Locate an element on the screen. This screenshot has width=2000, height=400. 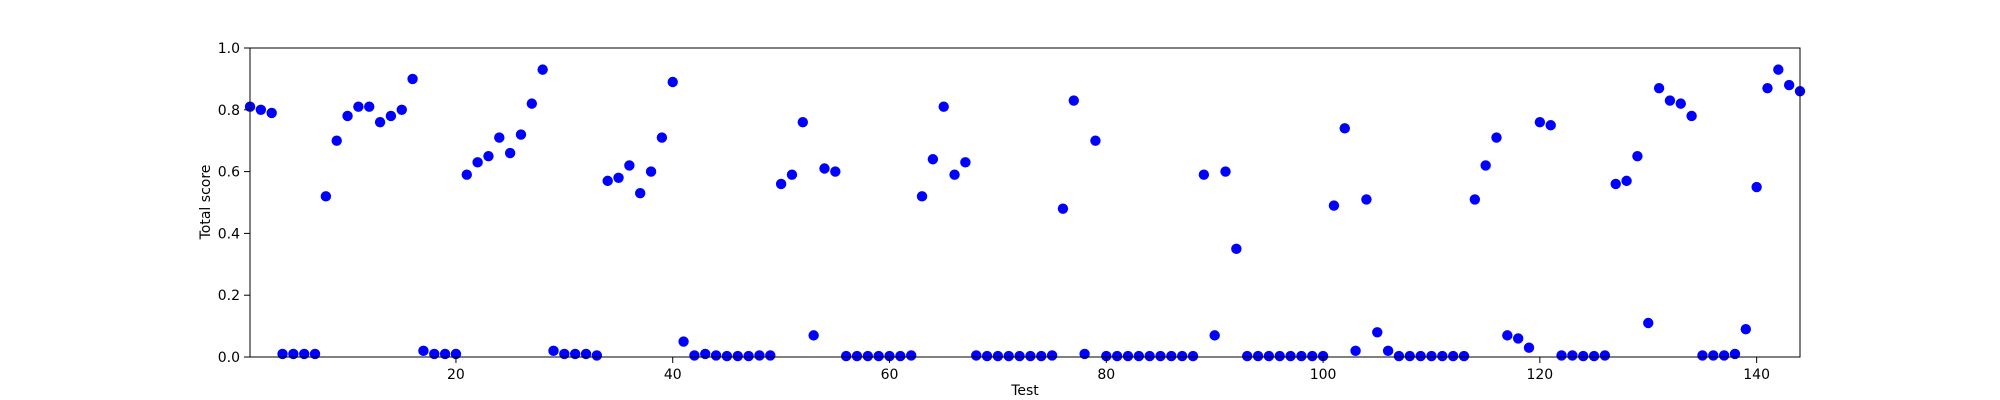
y-tick-label: 0.4 is located at coordinates (229, 234).